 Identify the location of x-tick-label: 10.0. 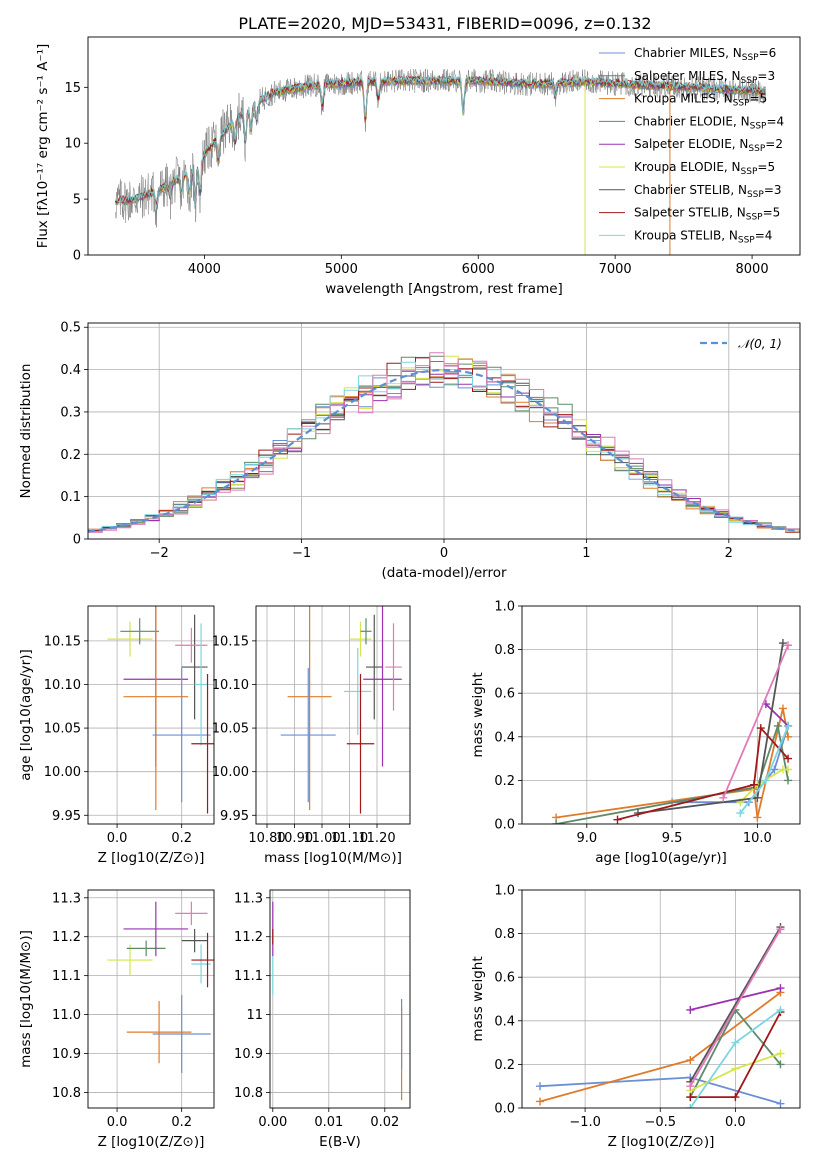
(757, 838).